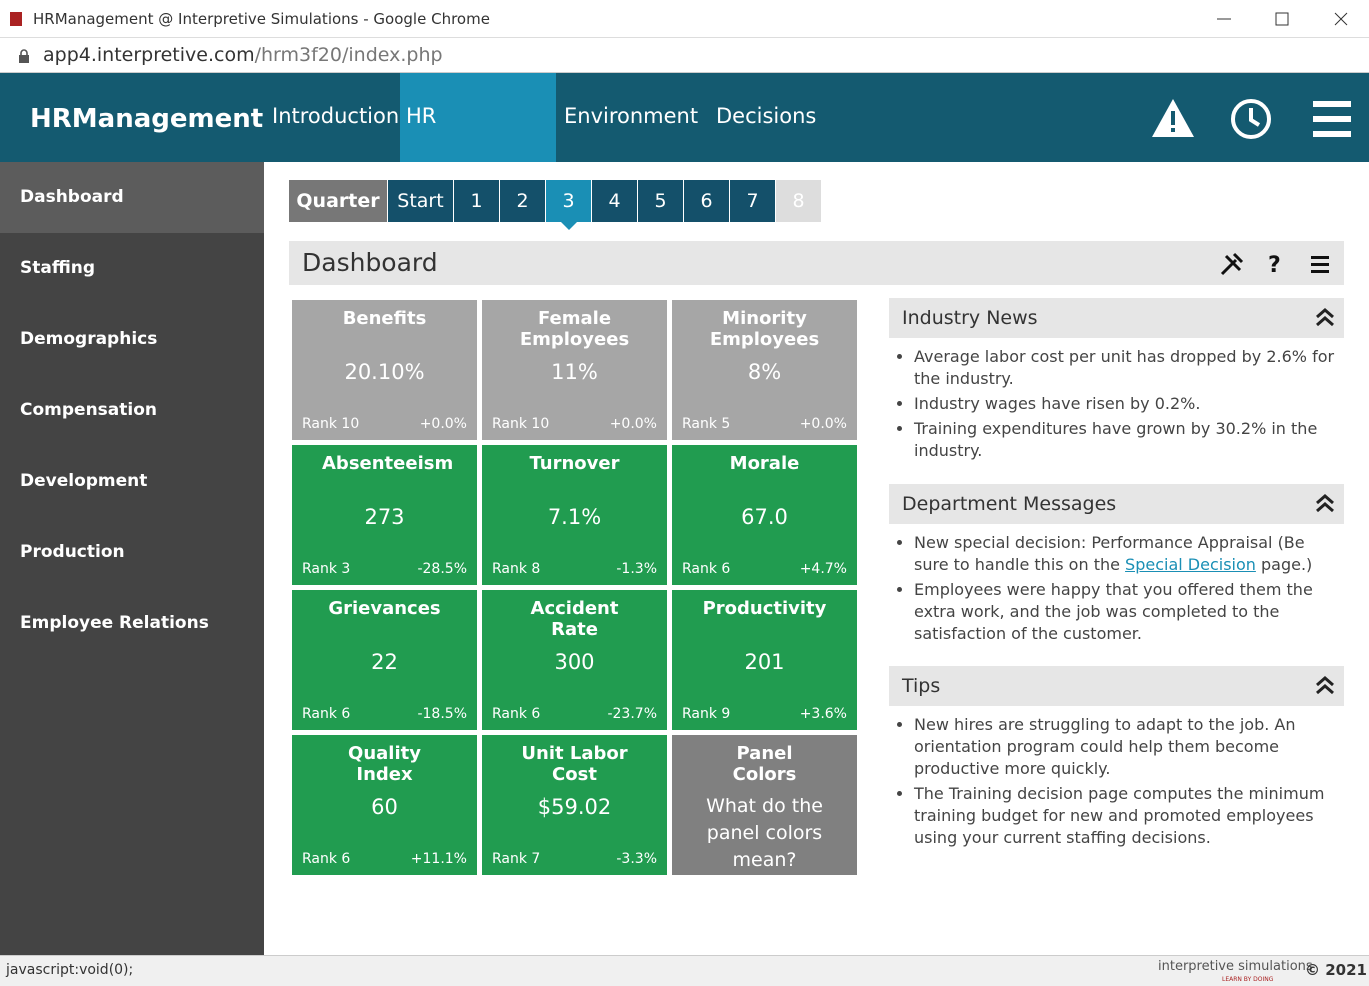 This screenshot has height=986, width=1369. Describe the element at coordinates (58, 268) in the screenshot. I see `sidebar-item: Staffing` at that location.